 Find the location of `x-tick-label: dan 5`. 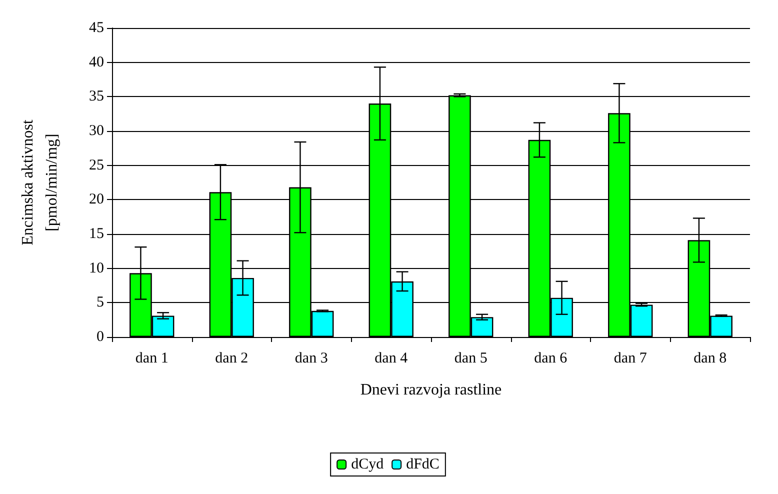

x-tick-label: dan 5 is located at coordinates (471, 358).